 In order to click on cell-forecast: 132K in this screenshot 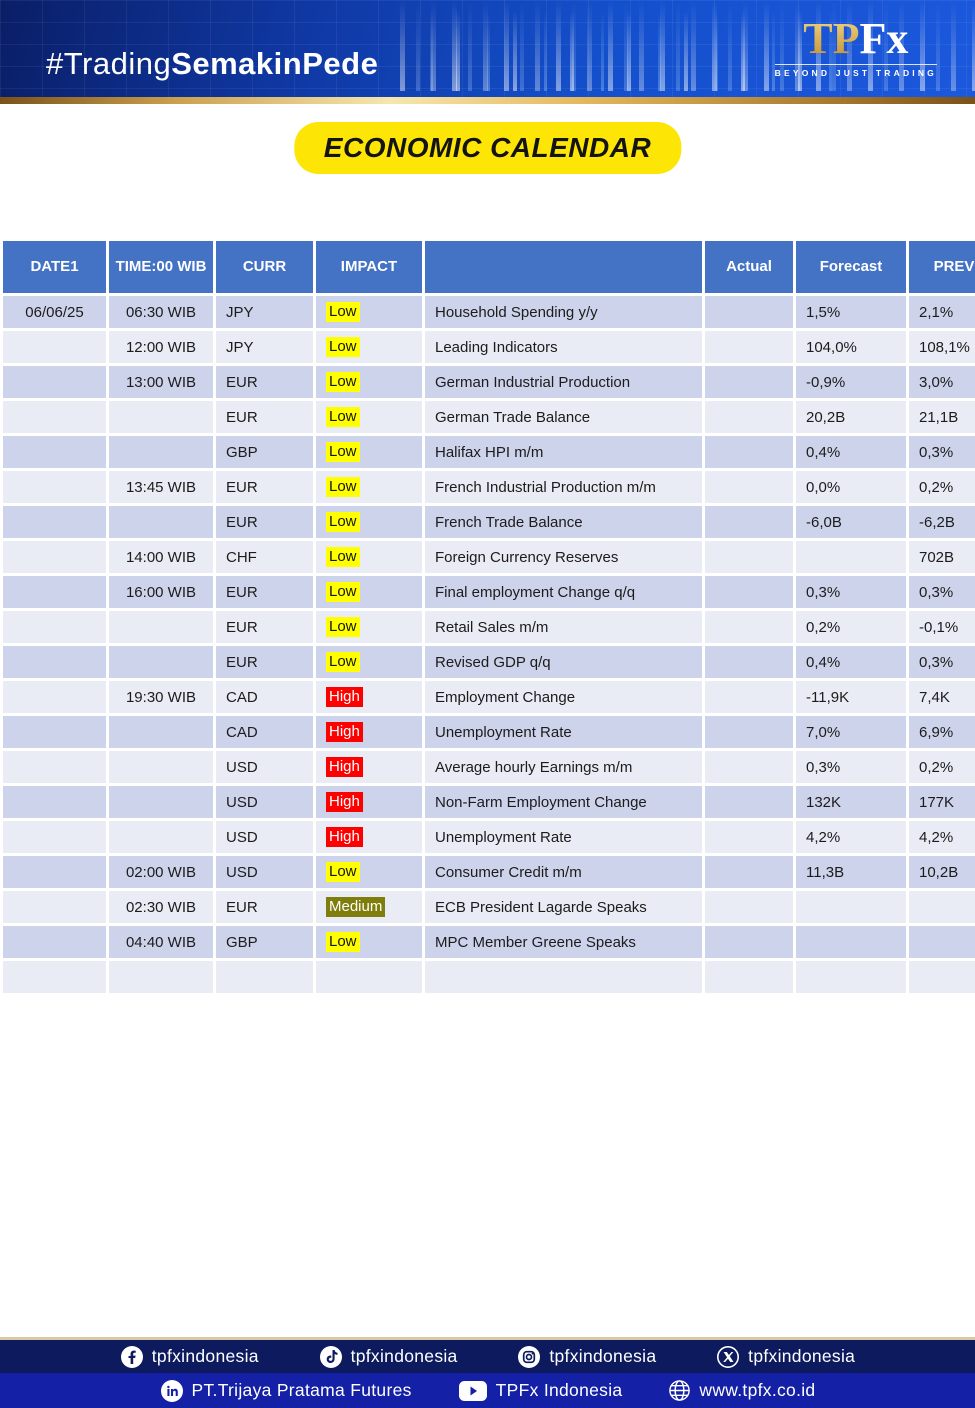, I will do `click(851, 802)`.